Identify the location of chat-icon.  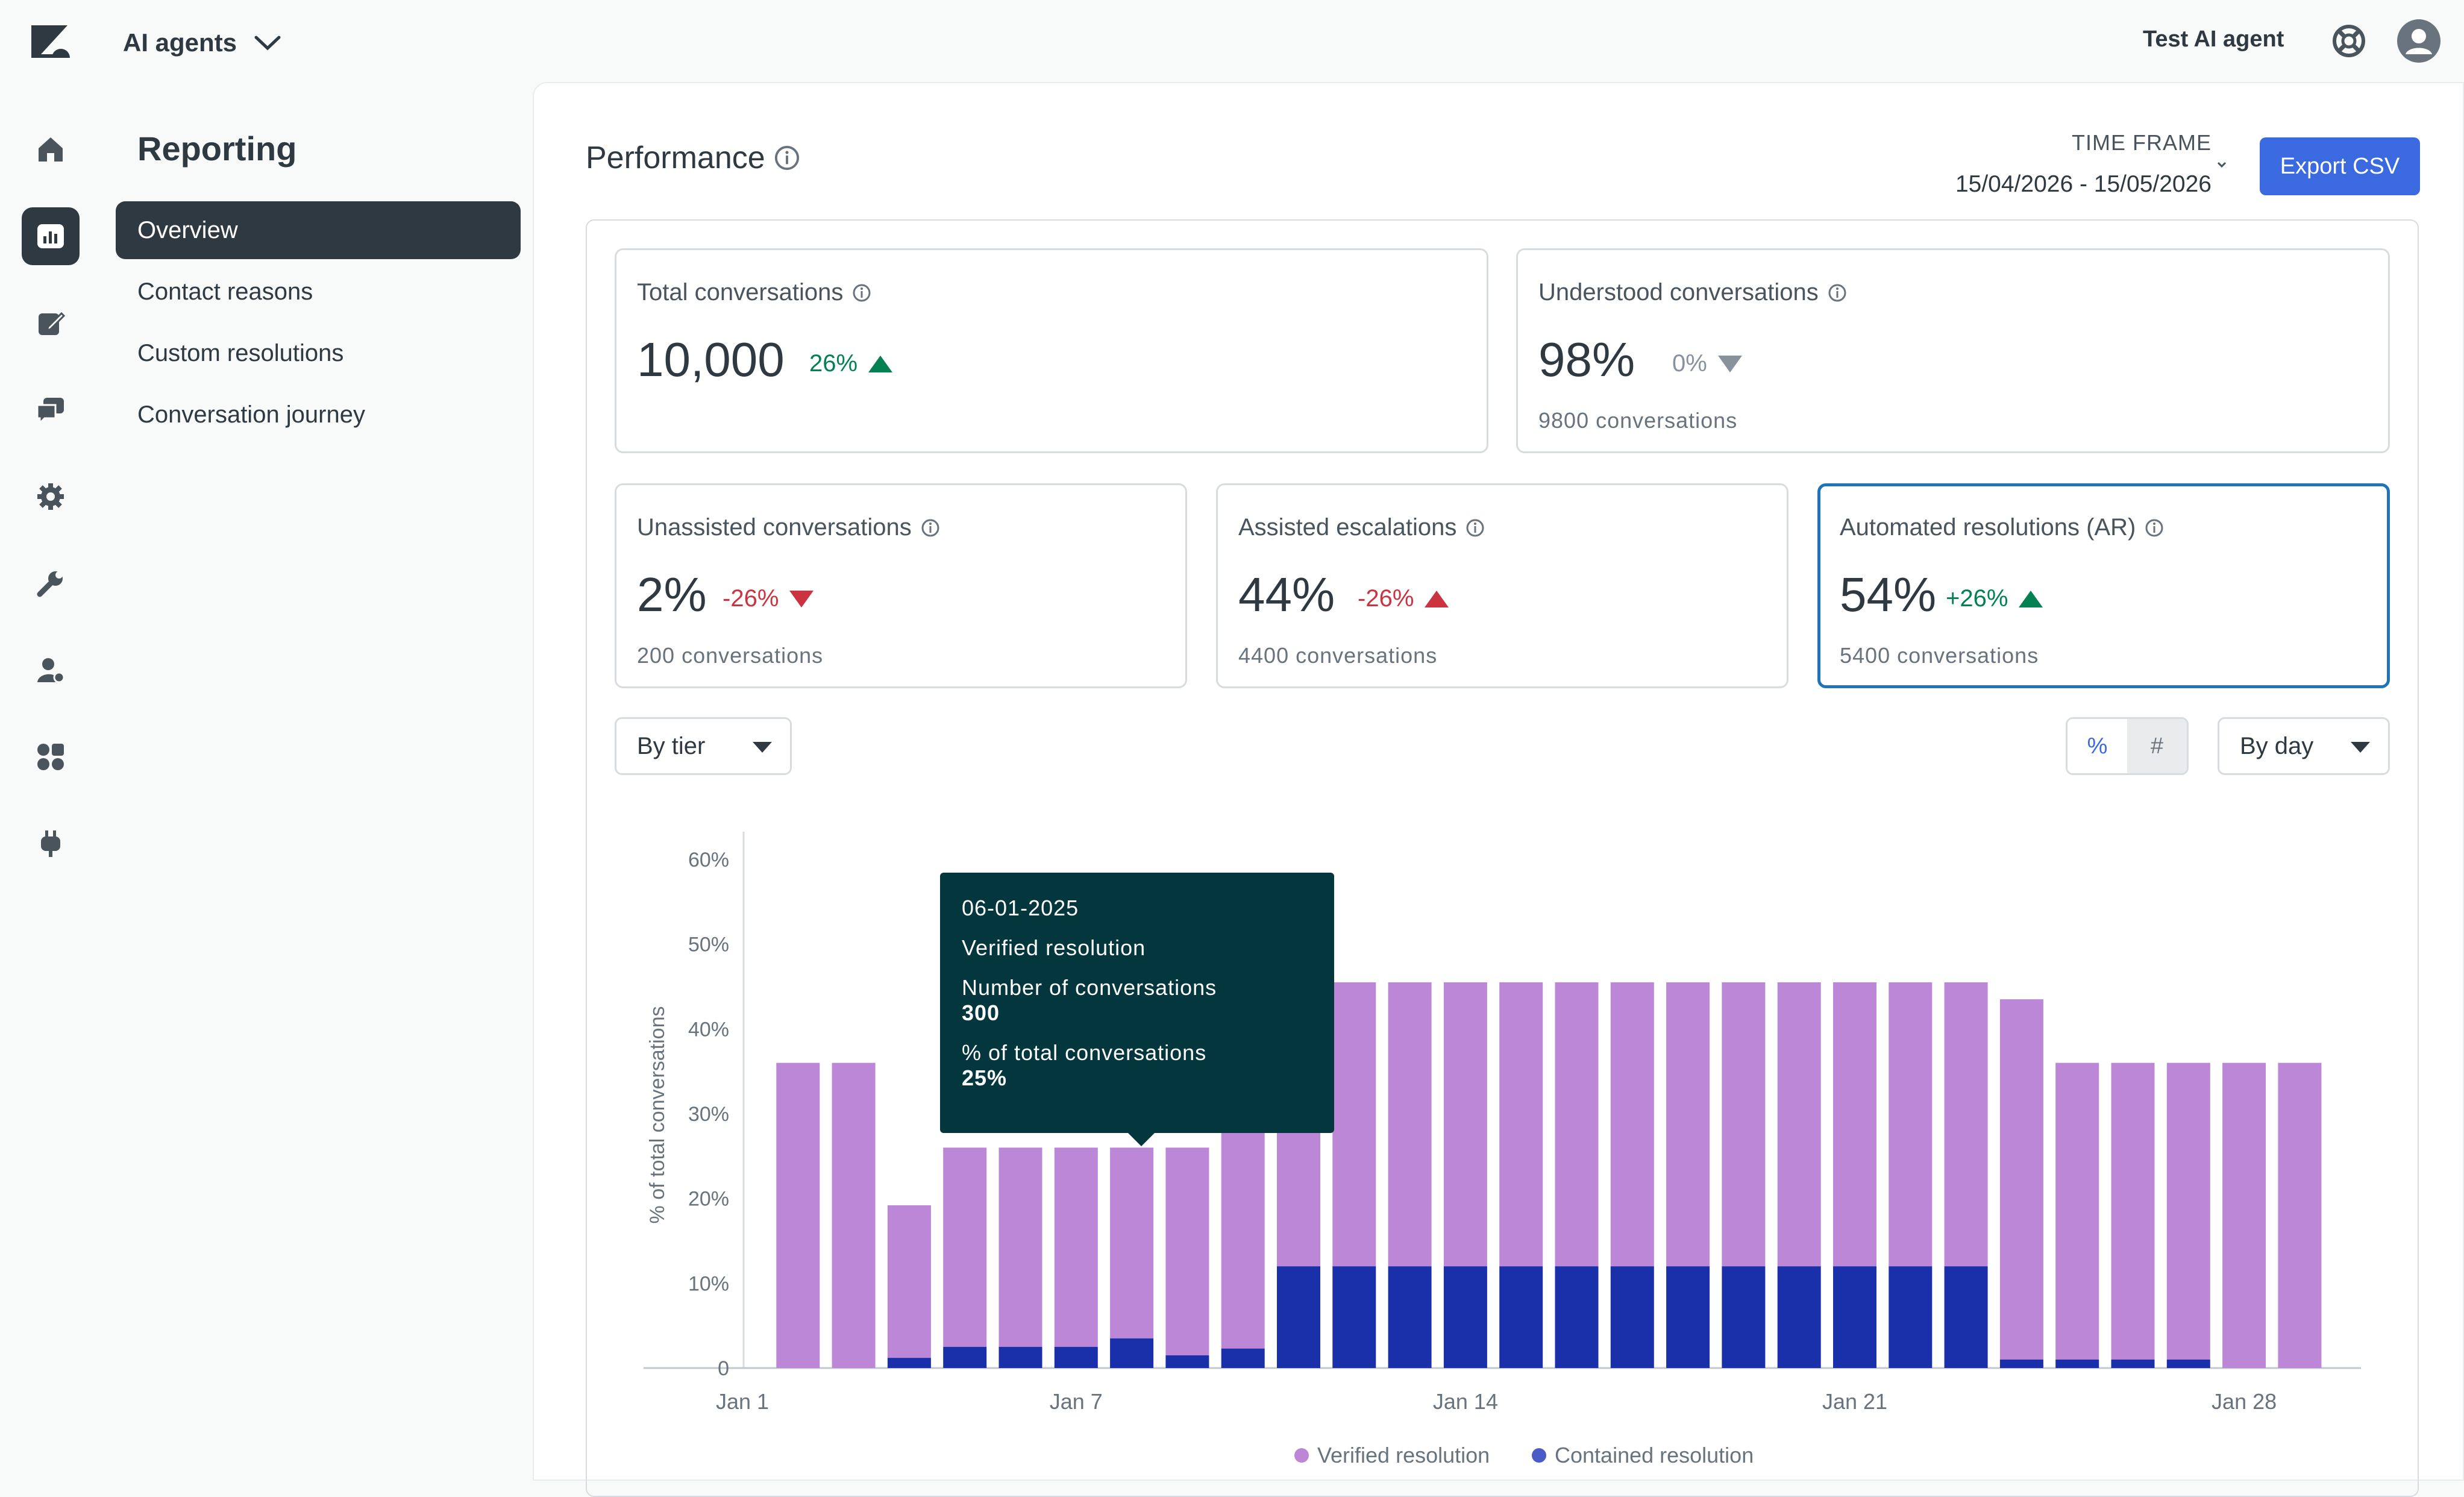
(51, 410).